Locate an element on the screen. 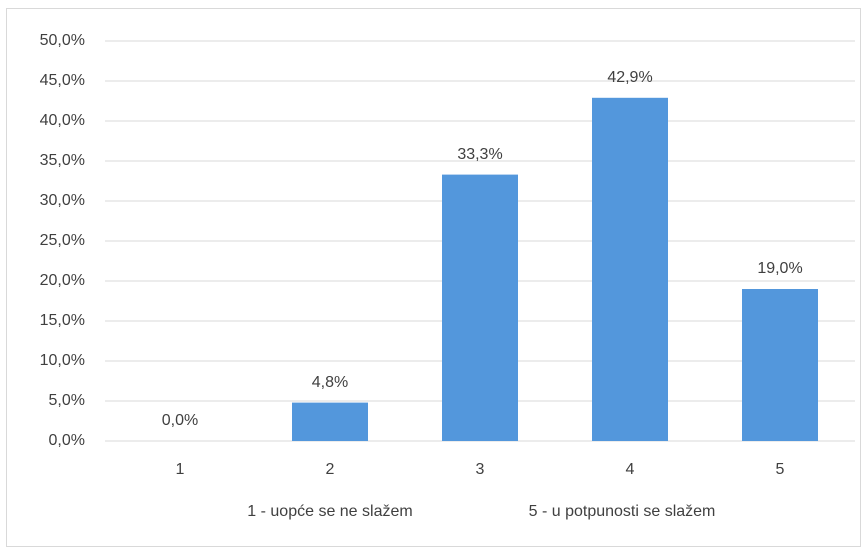  x-tick-label: 4 is located at coordinates (630, 469).